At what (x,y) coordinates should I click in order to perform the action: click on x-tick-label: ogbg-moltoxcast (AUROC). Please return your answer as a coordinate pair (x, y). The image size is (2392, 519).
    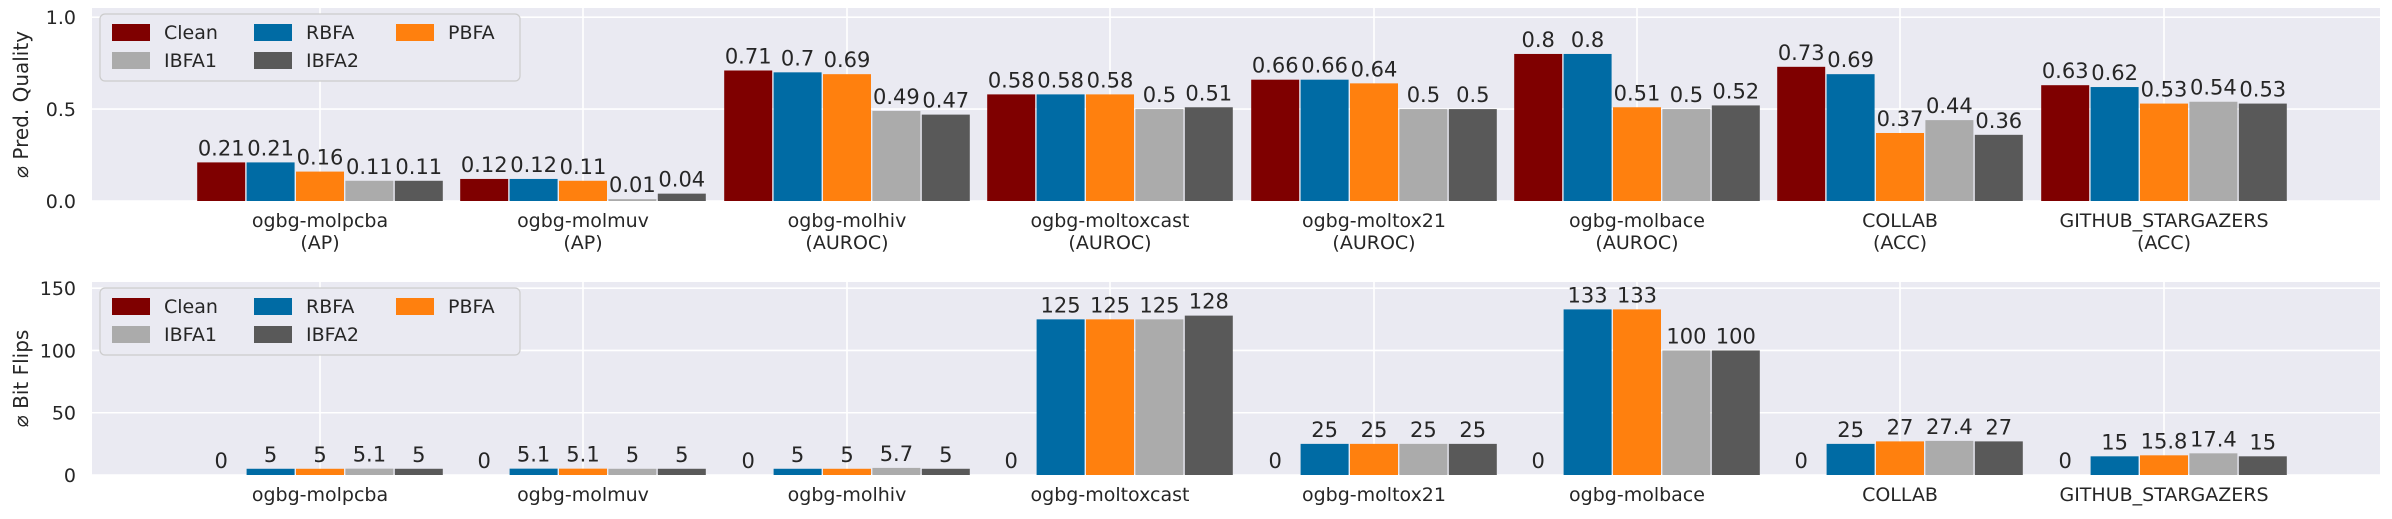
    Looking at the image, I should click on (1110, 232).